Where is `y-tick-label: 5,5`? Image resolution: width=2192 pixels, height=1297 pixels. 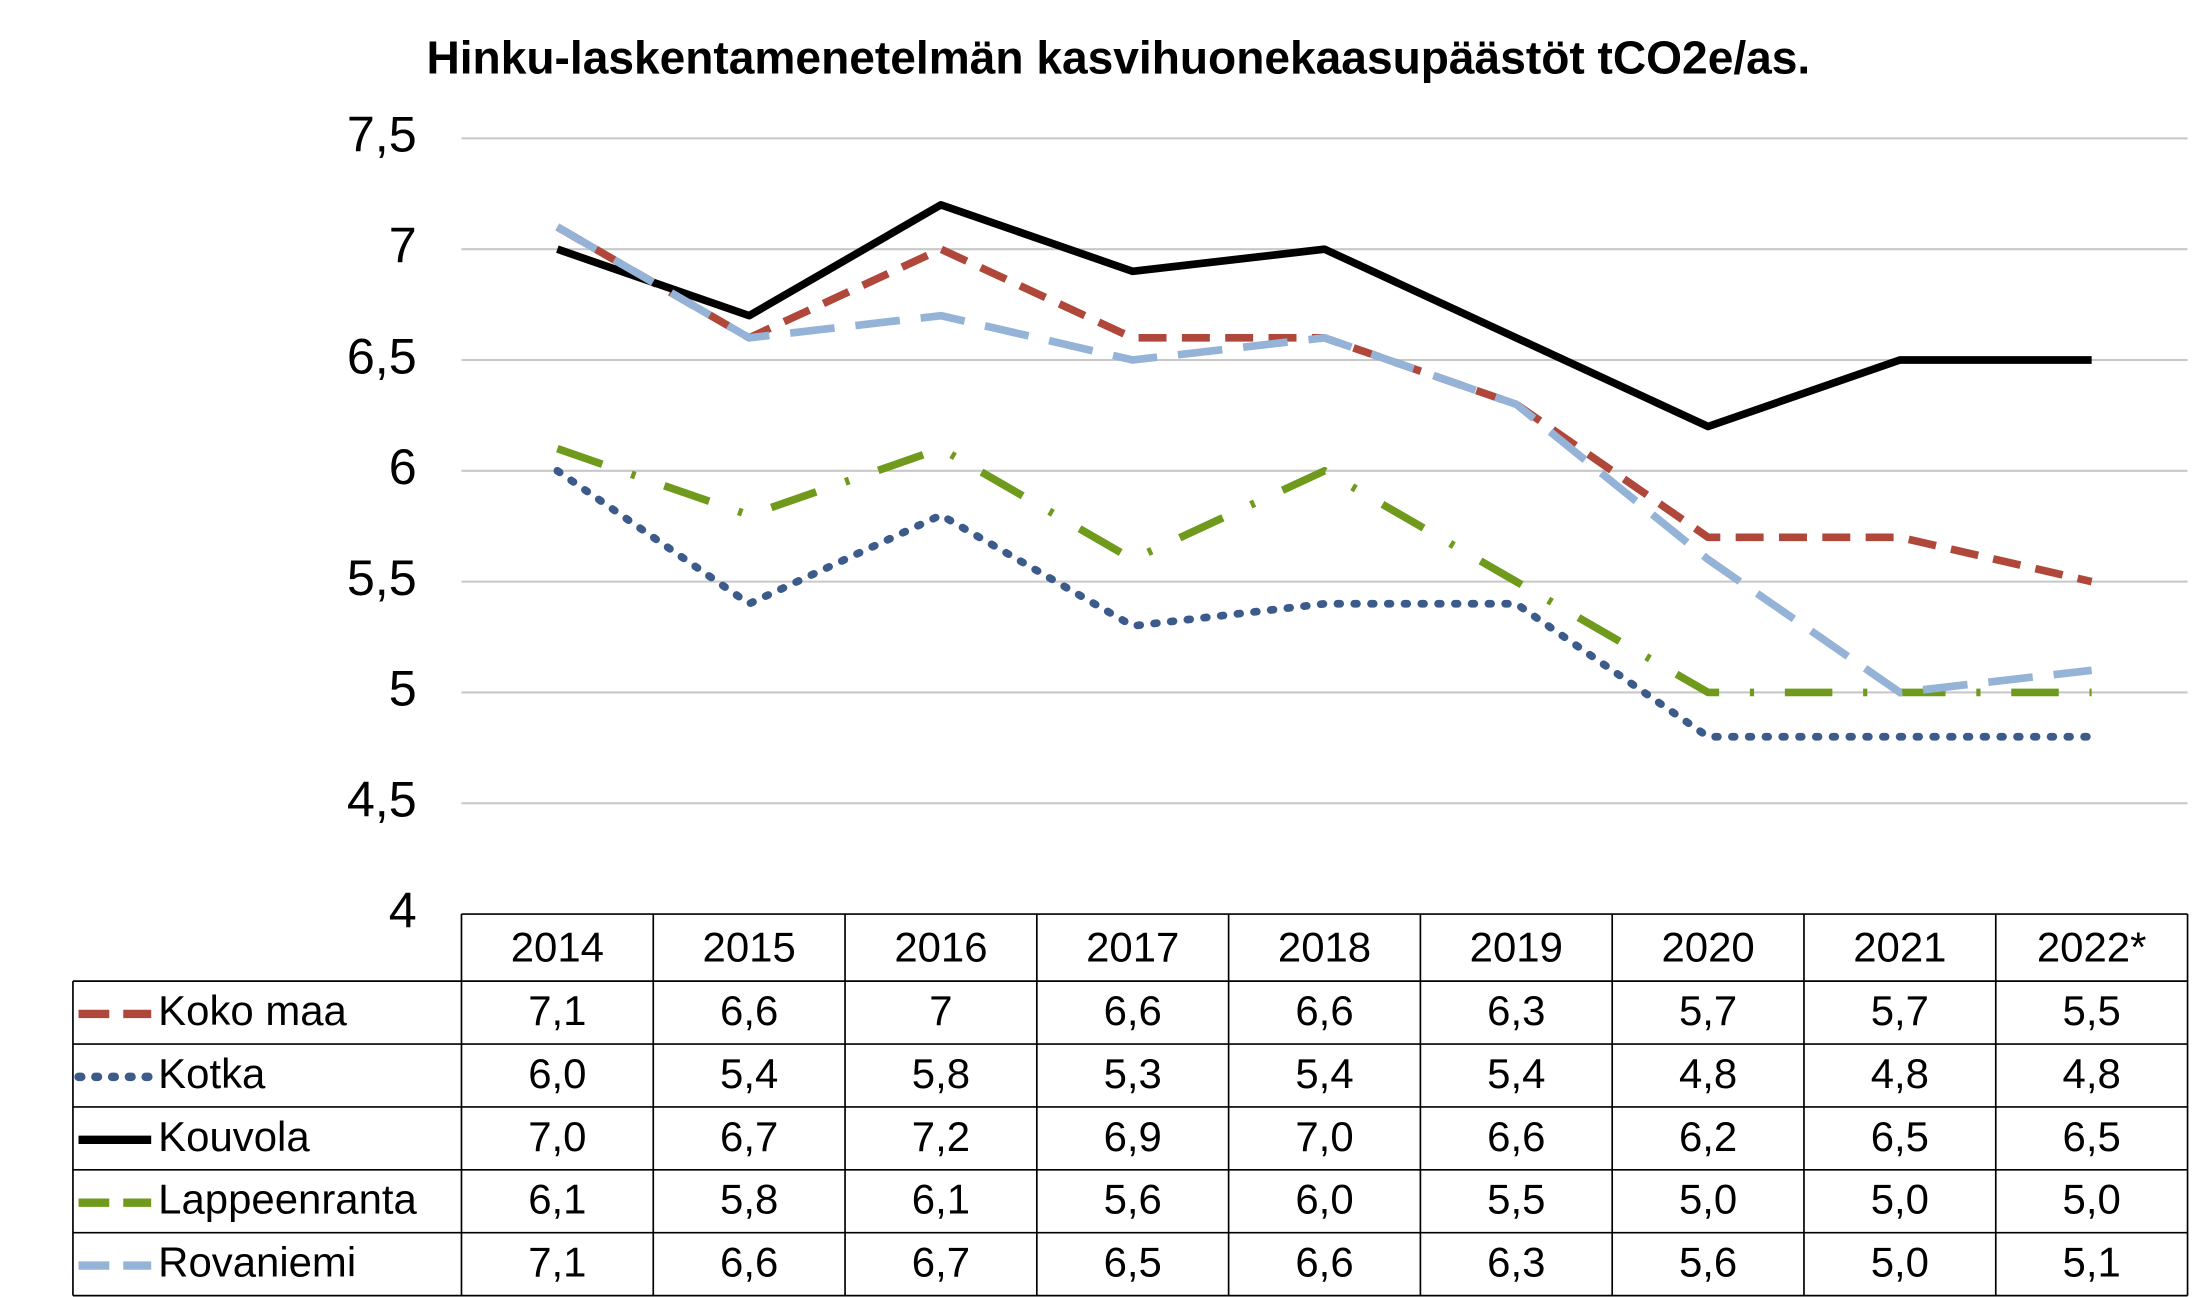 y-tick-label: 5,5 is located at coordinates (382, 577).